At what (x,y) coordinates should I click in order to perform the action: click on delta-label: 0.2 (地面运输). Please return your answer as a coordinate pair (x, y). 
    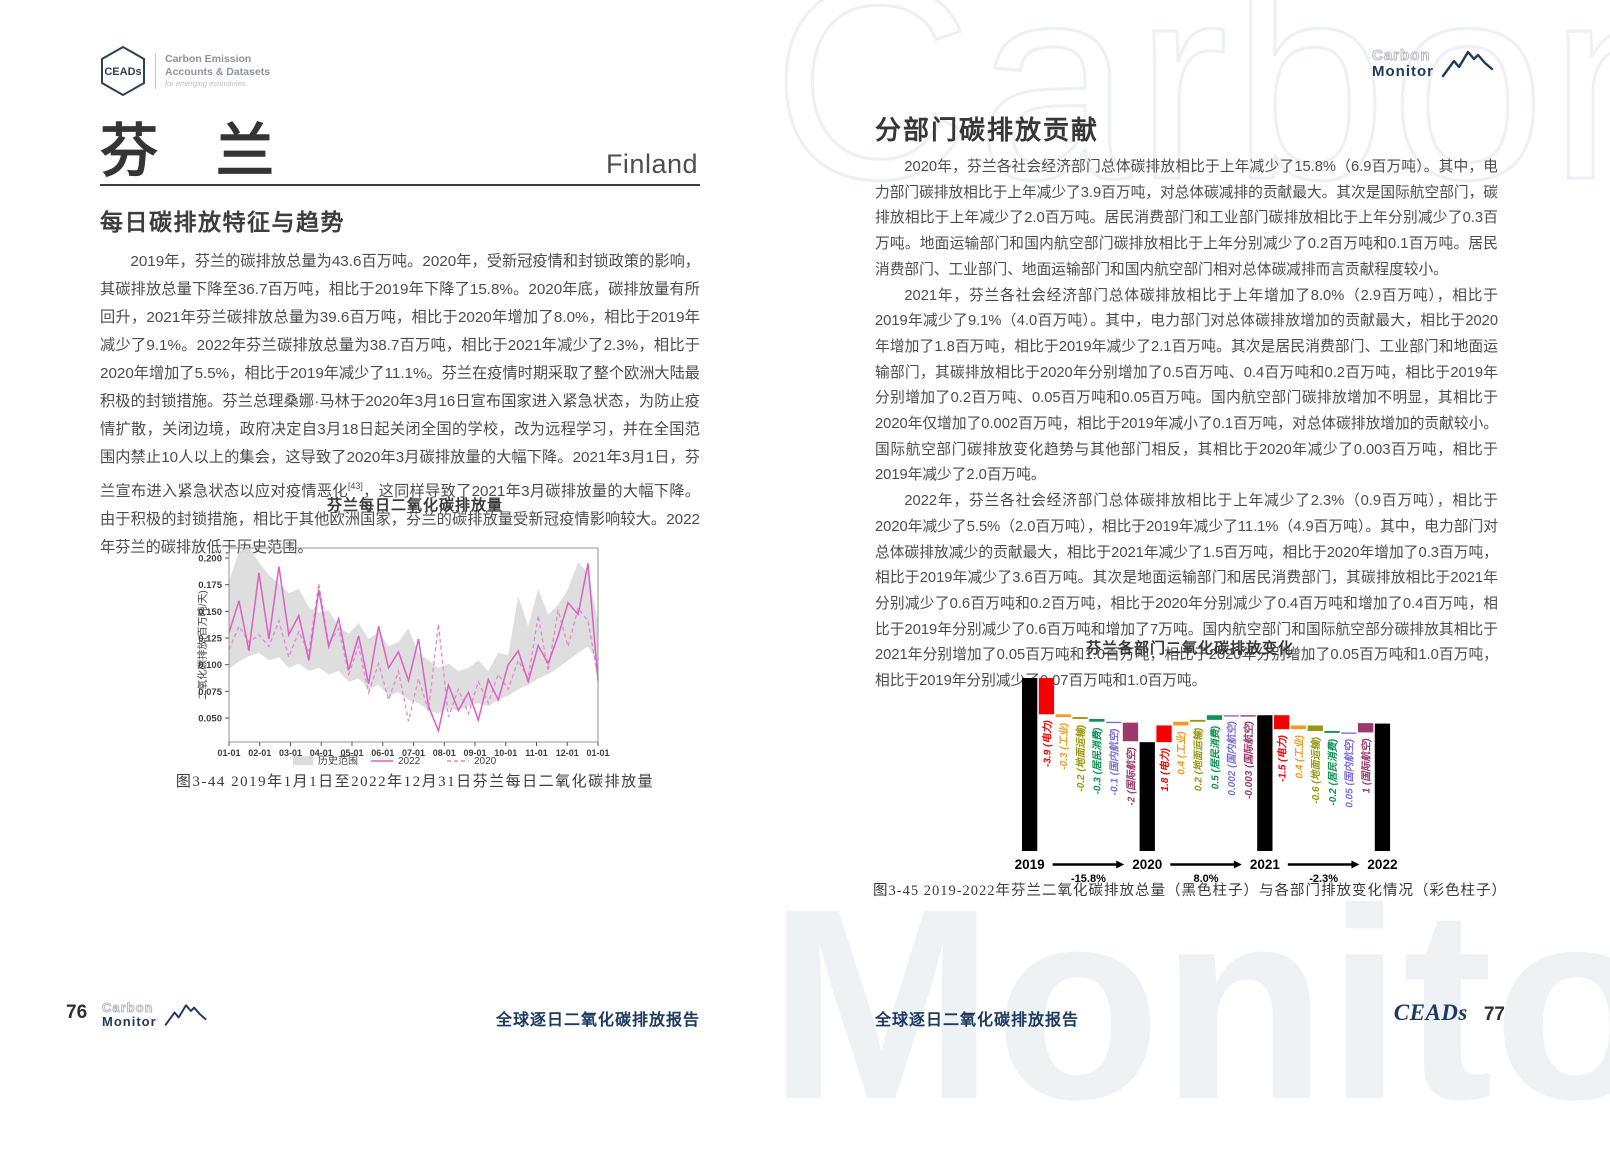
    Looking at the image, I should click on (1198, 759).